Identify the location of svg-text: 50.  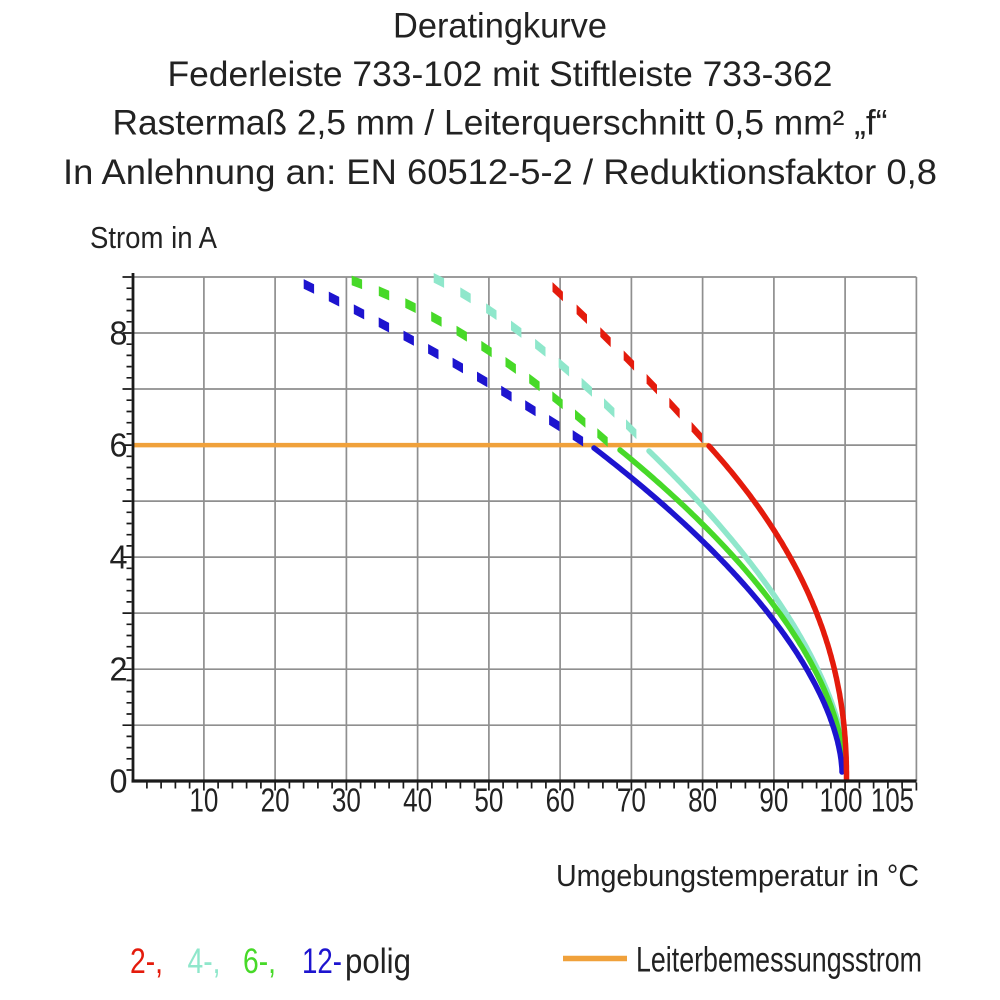
(488, 800).